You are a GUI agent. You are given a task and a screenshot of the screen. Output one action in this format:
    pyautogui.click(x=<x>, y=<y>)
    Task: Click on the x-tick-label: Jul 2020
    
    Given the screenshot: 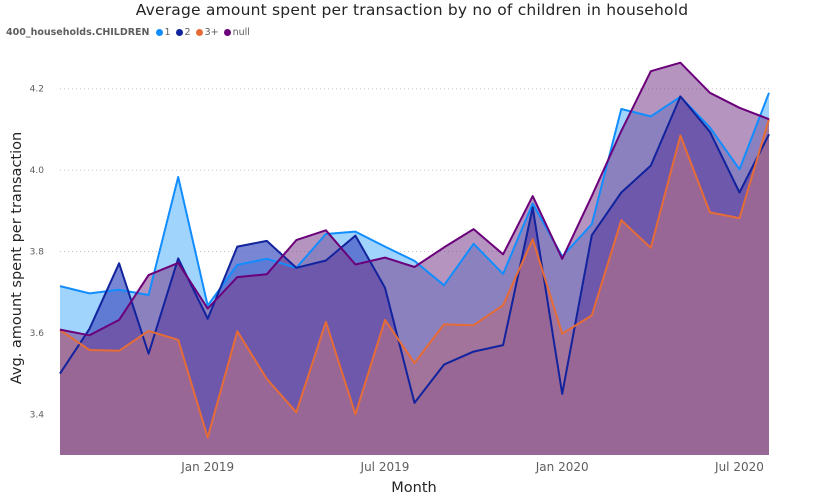 What is the action you would take?
    pyautogui.click(x=739, y=467)
    